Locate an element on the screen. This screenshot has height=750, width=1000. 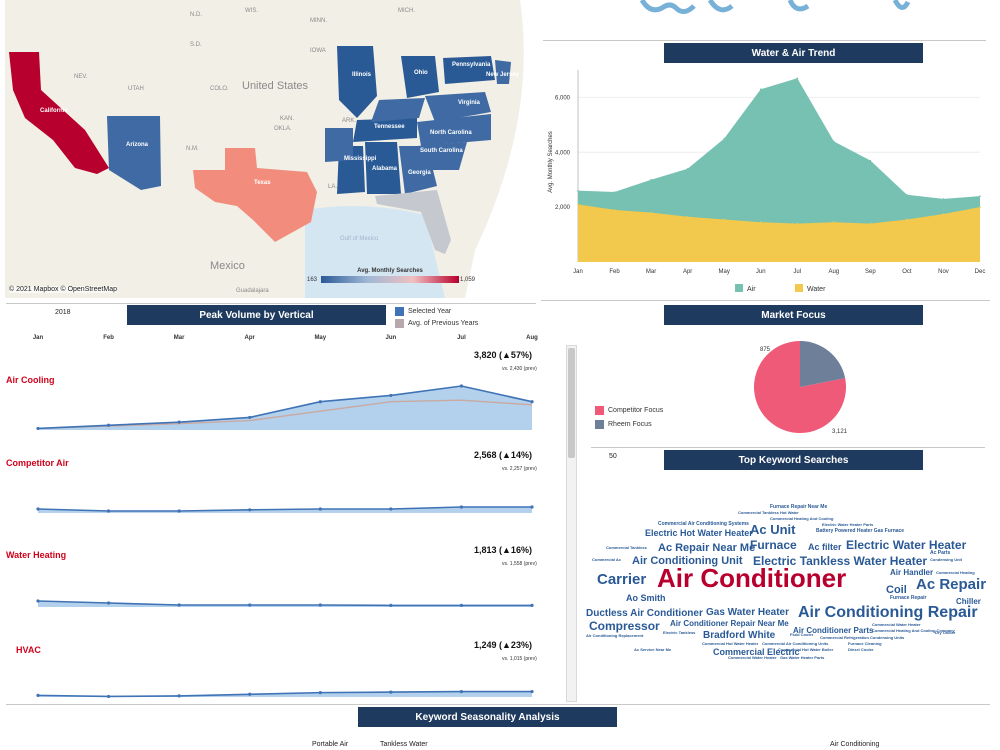
peak-point-air-cooling-aug is located at coordinates (532, 402).